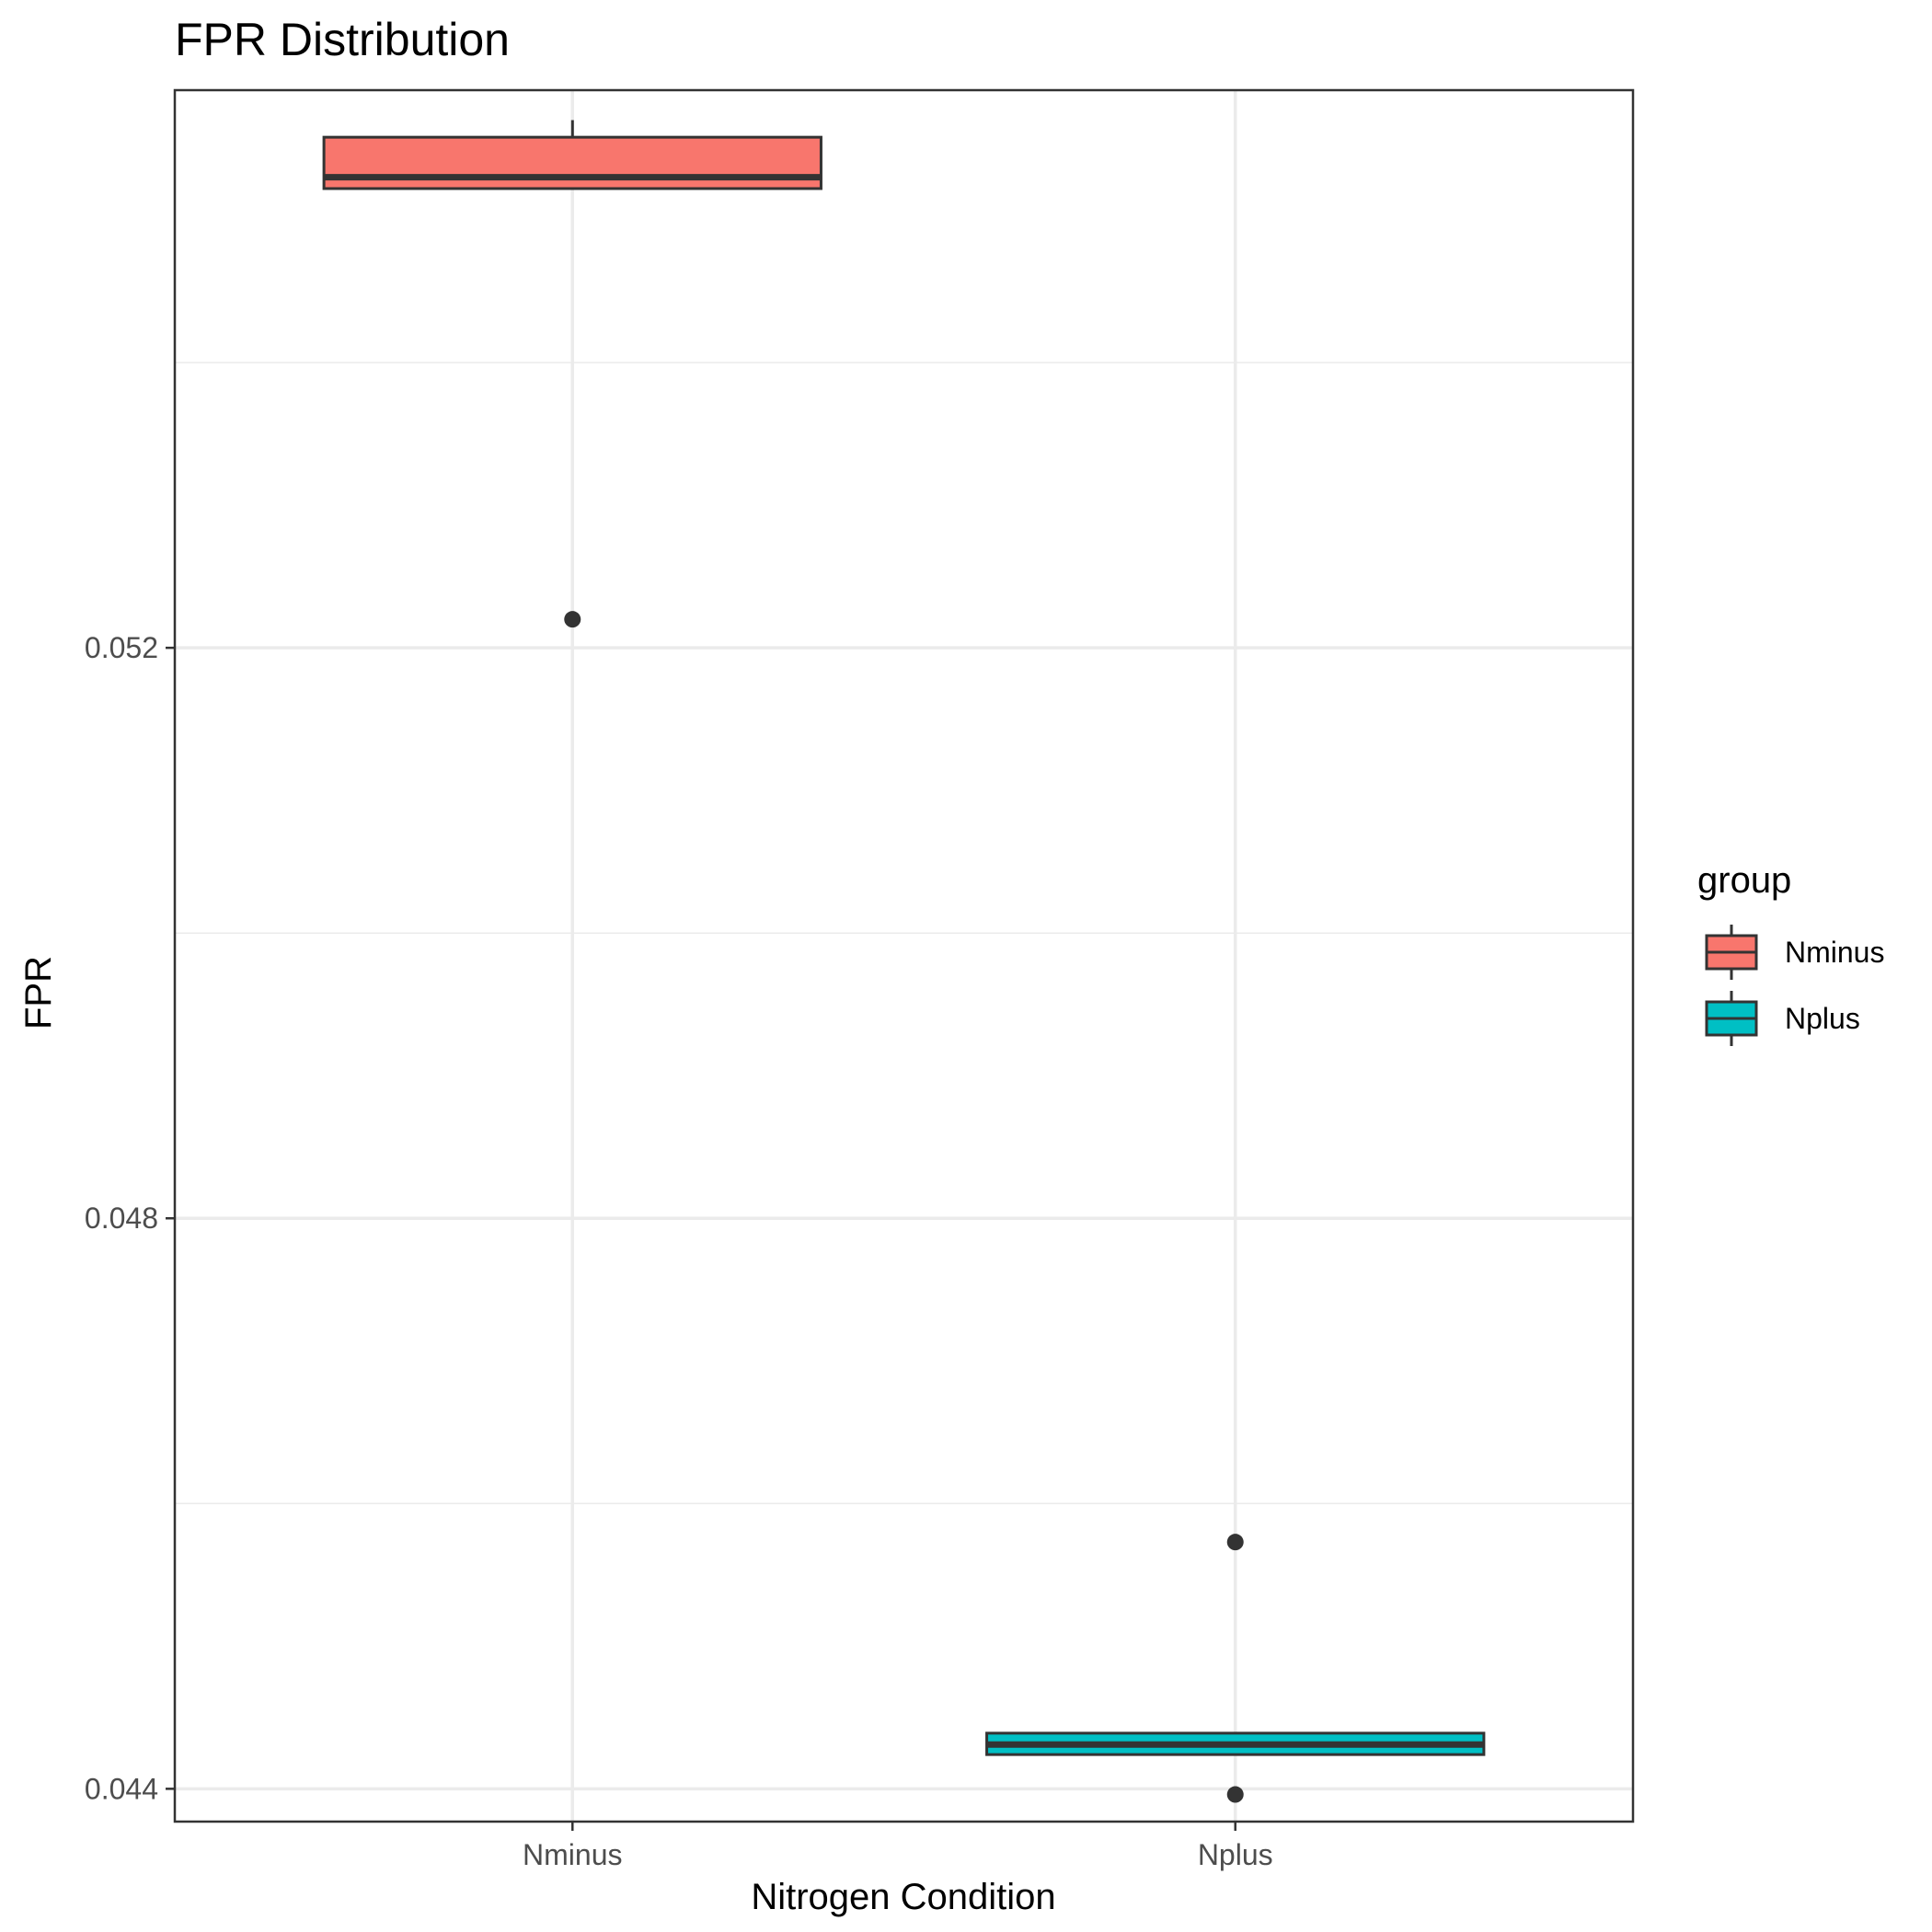 The width and height of the screenshot is (1932, 1932). Describe the element at coordinates (1235, 1854) in the screenshot. I see `x-tick-label: Nplus` at that location.